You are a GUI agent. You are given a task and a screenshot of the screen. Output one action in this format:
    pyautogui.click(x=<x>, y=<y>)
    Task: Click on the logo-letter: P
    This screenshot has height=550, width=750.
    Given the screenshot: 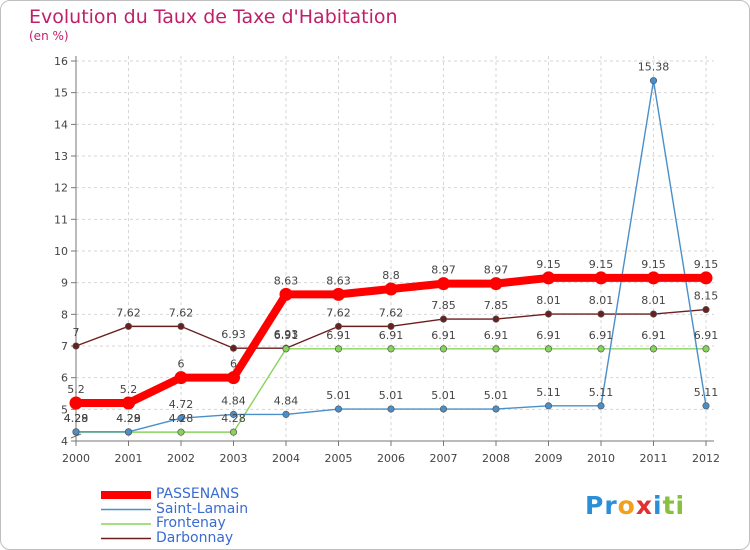 What is the action you would take?
    pyautogui.click(x=595, y=505)
    